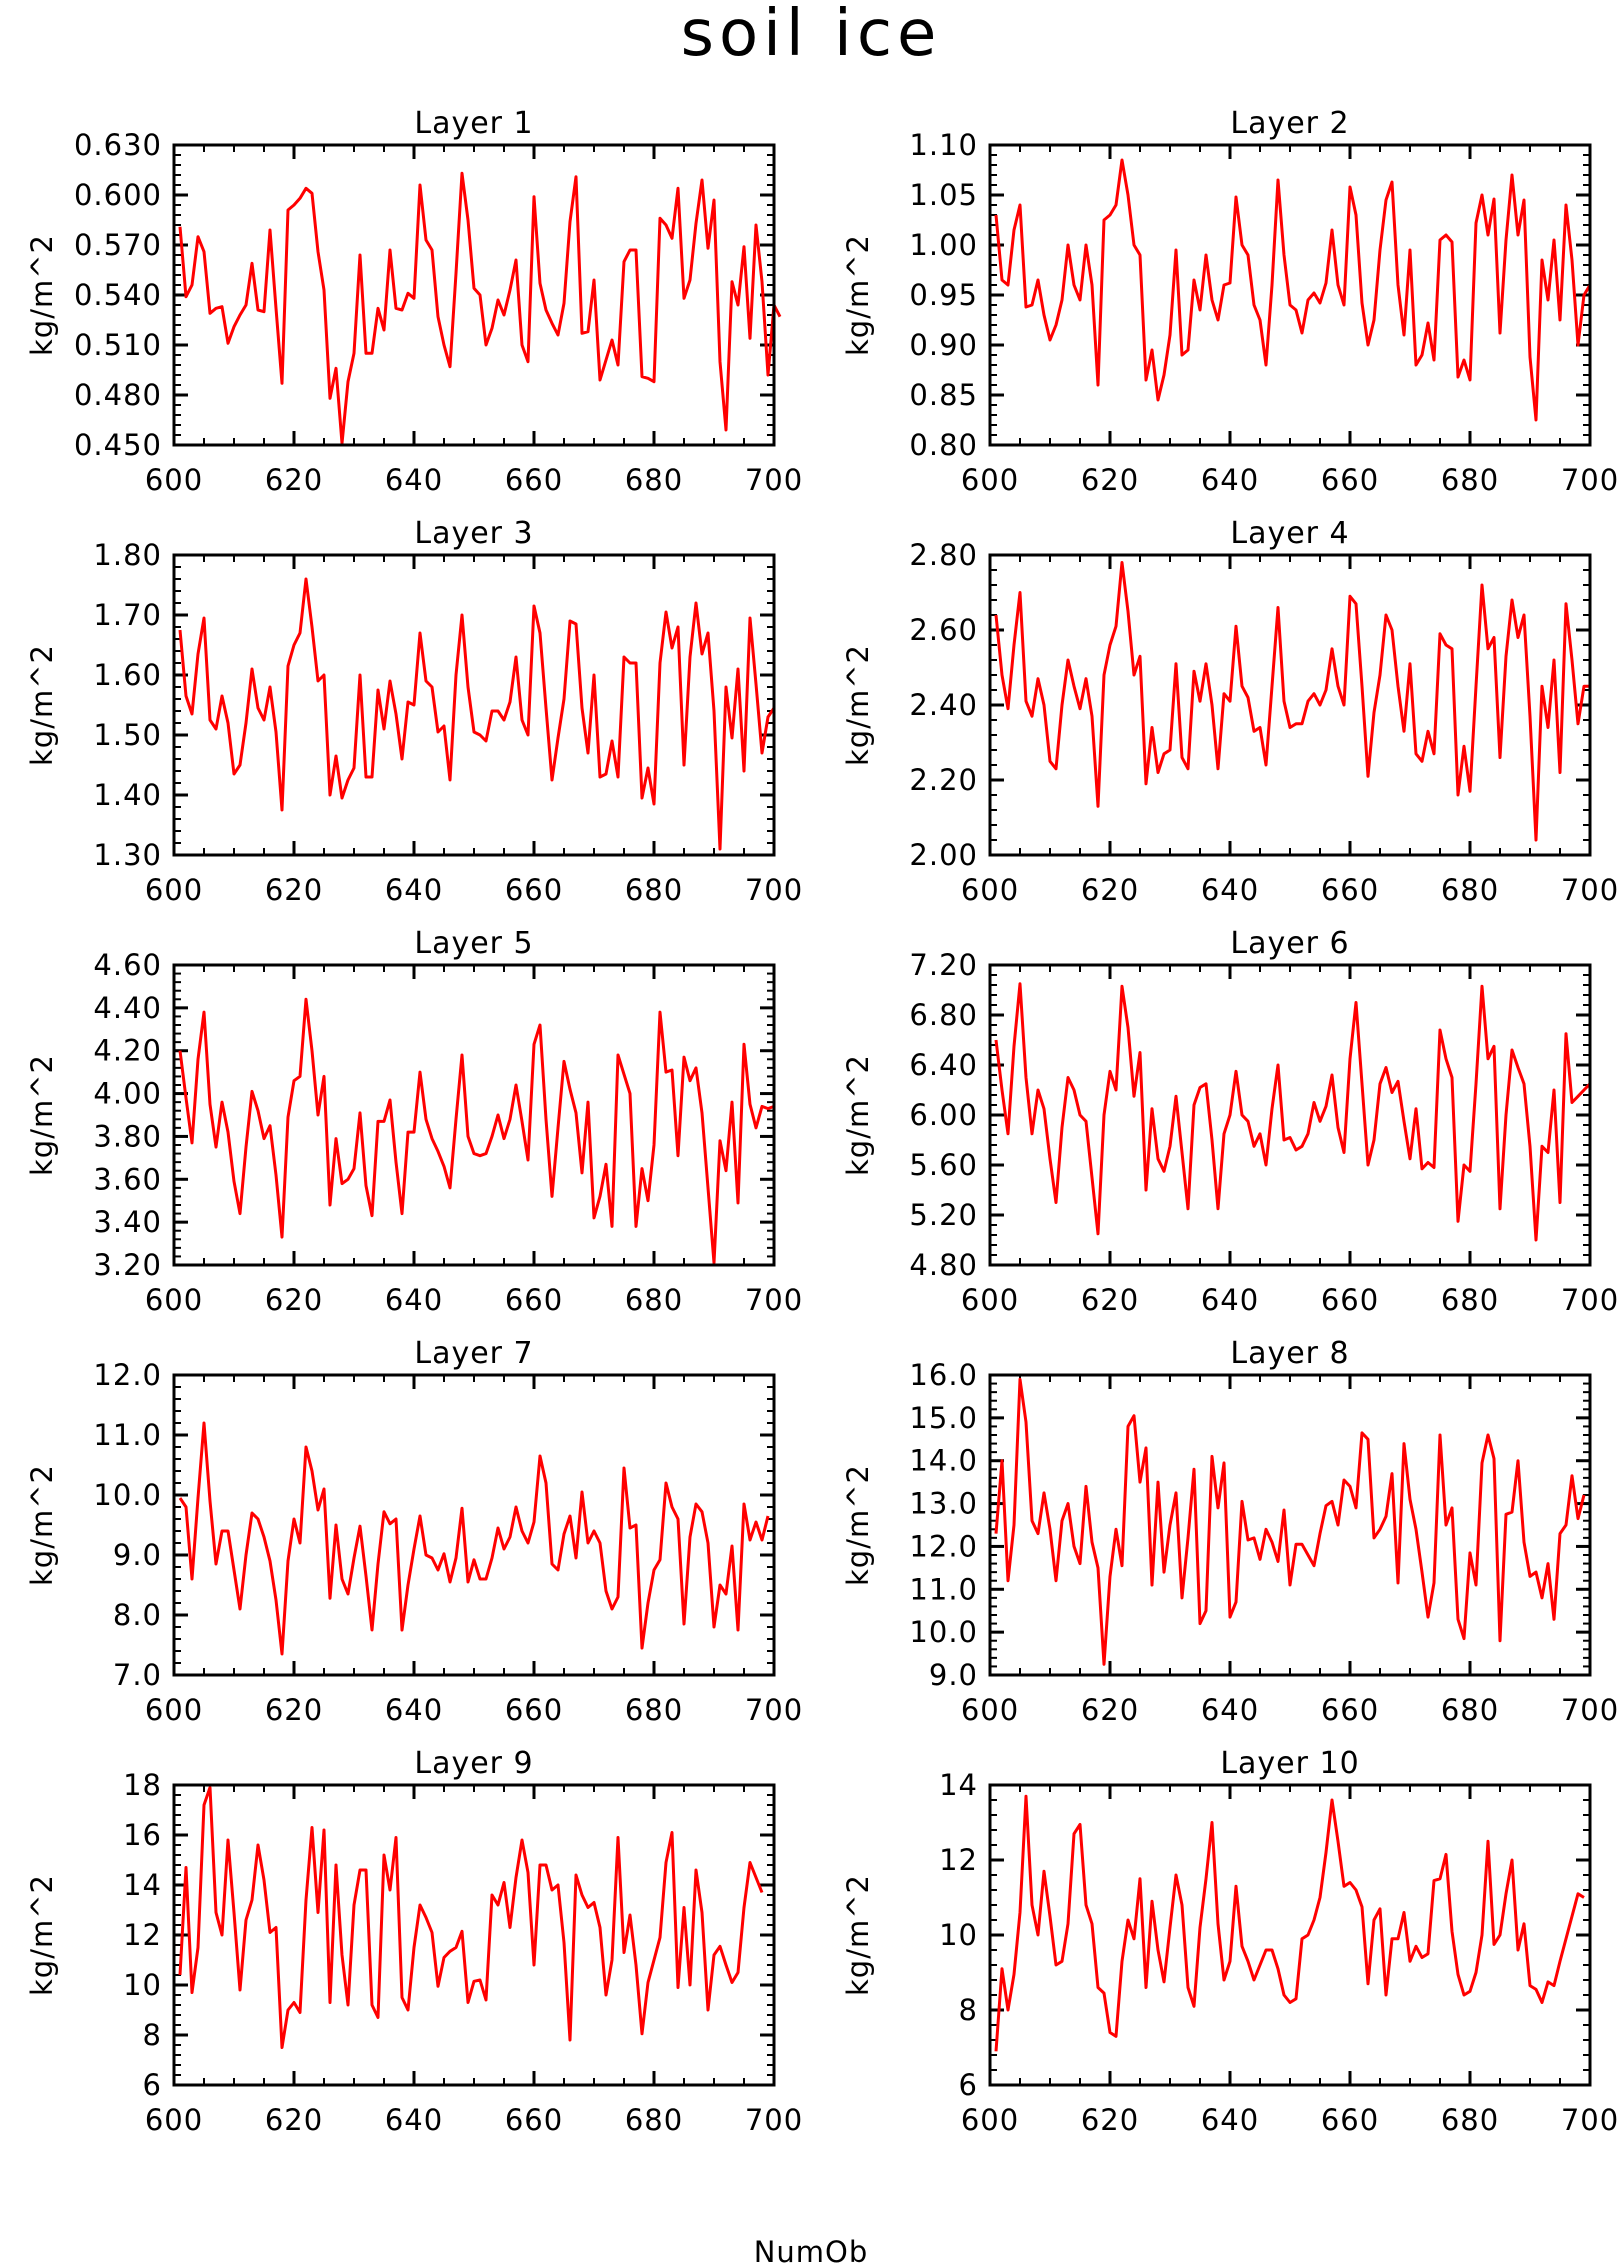 The image size is (1622, 2264). What do you see at coordinates (127, 675) in the screenshot?
I see `y-tick-label: 1.60` at bounding box center [127, 675].